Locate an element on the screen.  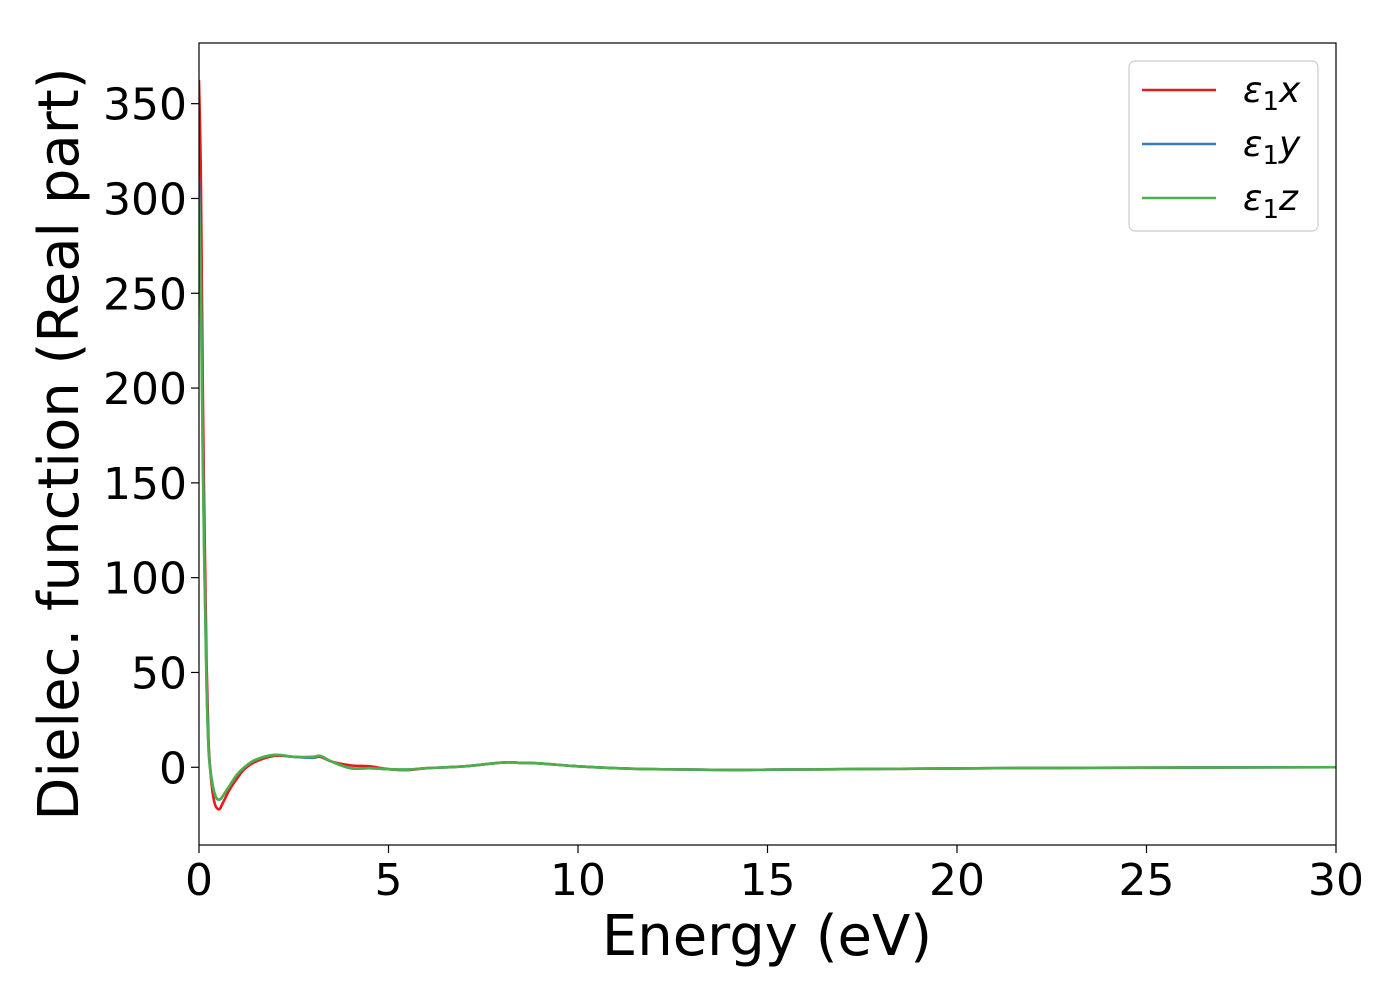
y-axis-ticks: 0 50 100 150 200 250 300 350 is located at coordinates (151, 437).